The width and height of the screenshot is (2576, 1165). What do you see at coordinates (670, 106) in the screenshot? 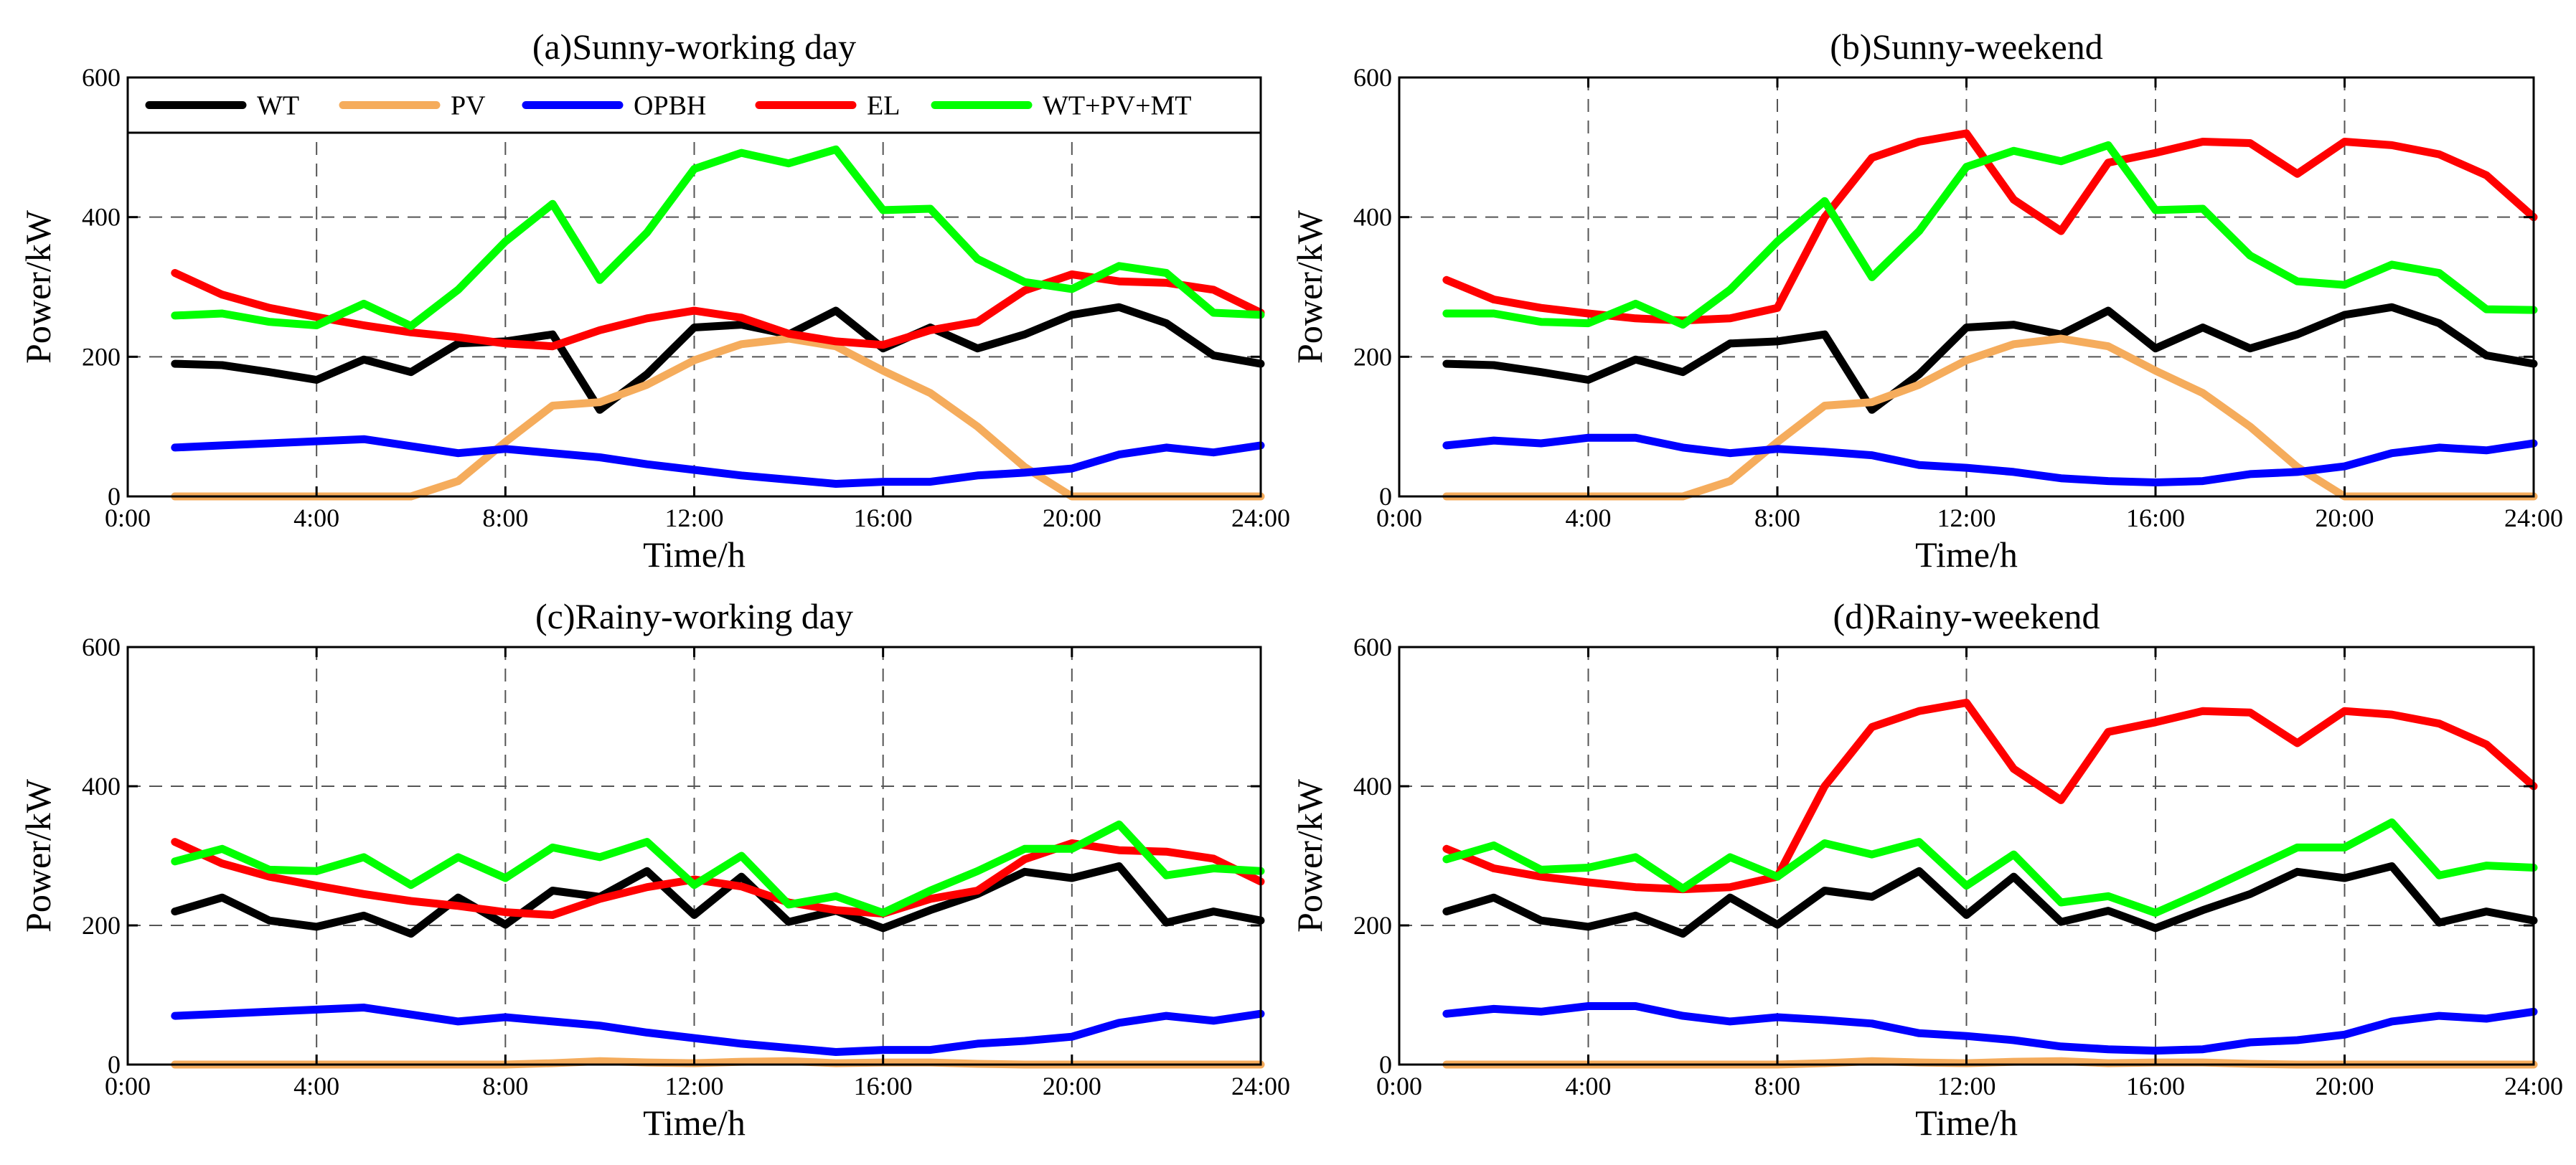
I see `legend-label: OPBH` at bounding box center [670, 106].